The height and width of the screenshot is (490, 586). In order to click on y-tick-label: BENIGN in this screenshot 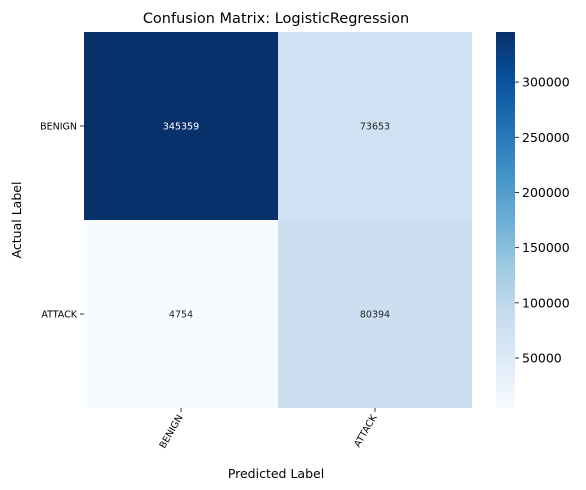, I will do `click(58, 127)`.